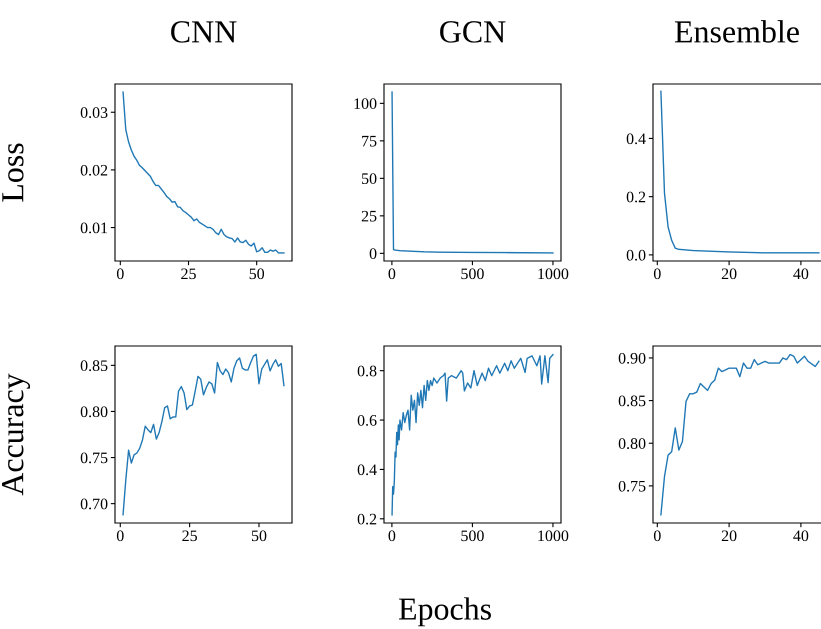  What do you see at coordinates (736, 31) in the screenshot?
I see `chart-title: Ensemble` at bounding box center [736, 31].